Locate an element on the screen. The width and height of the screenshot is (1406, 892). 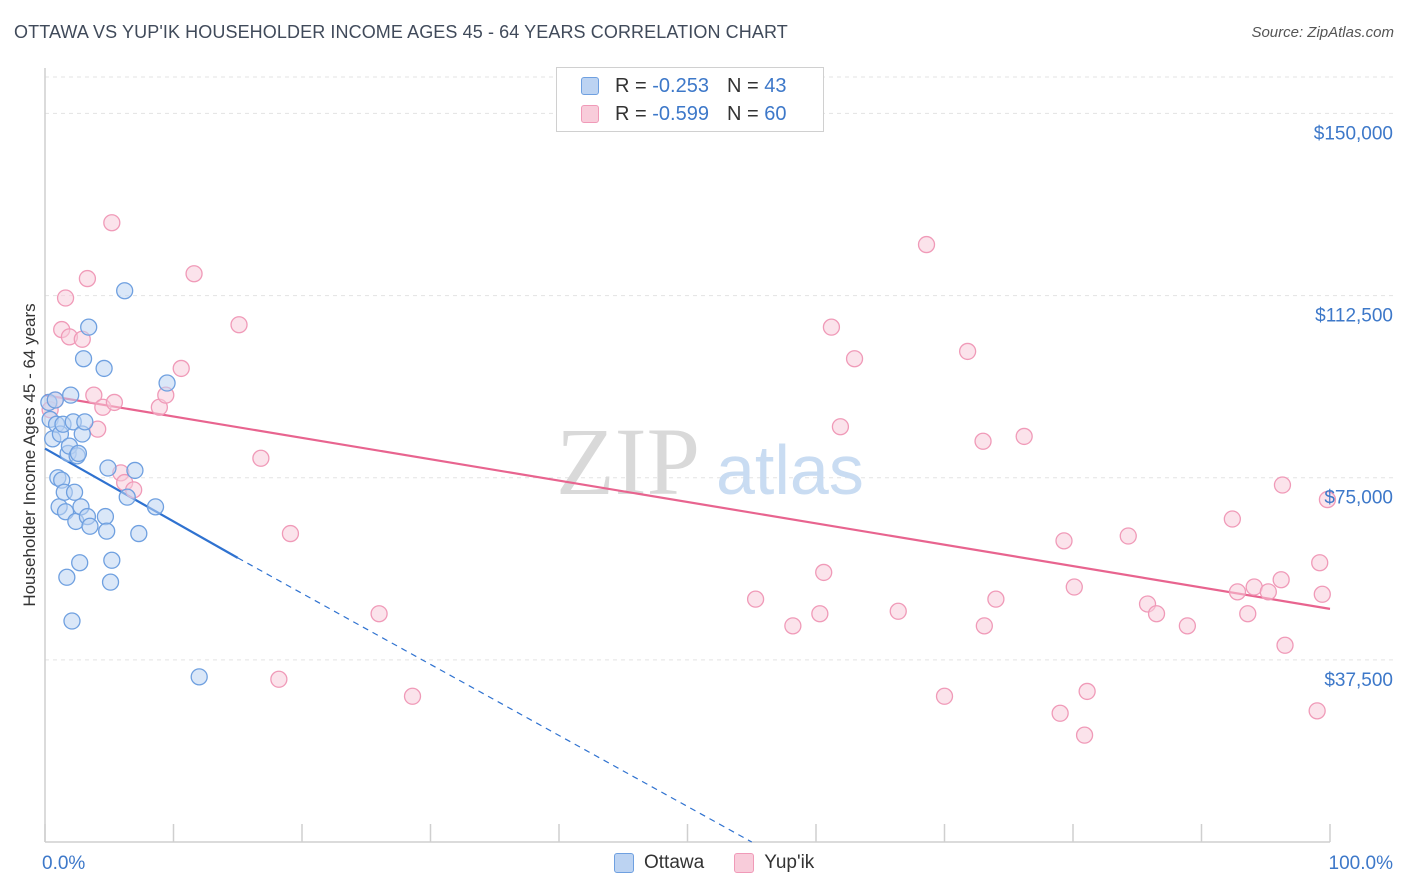
bottom-legend-label-ottawa: Ottawa is located at coordinates (674, 862).